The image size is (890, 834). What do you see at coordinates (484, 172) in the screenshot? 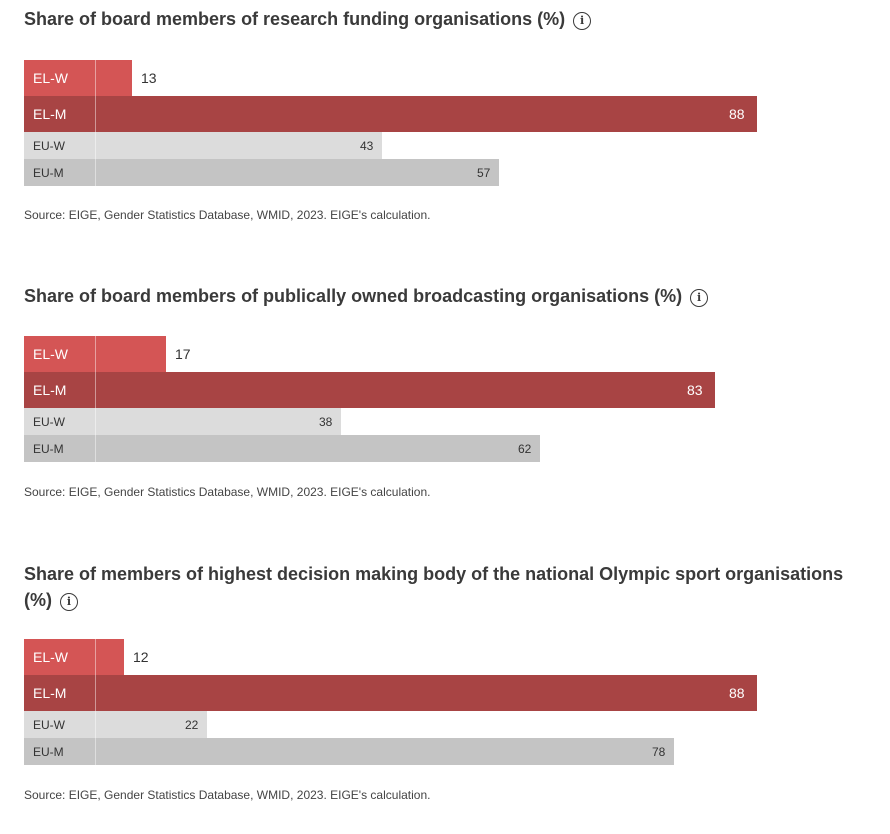
I see `value-label: 57` at bounding box center [484, 172].